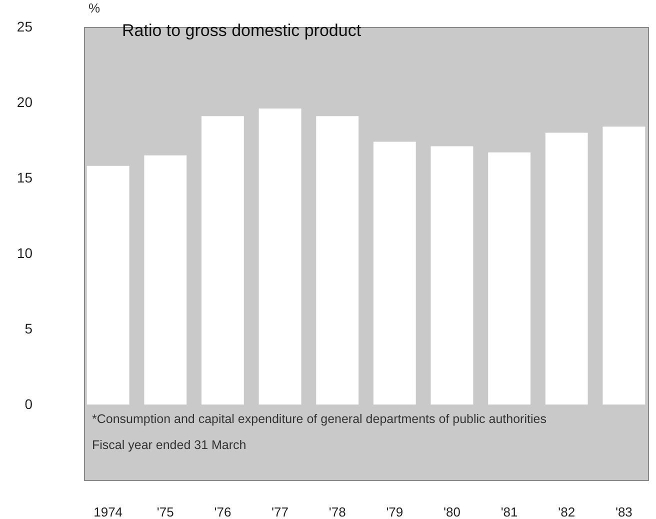 The width and height of the screenshot is (656, 519). I want to click on annotation: *Consumption and capital expenditure of general departments of public authorities, so click(319, 419).